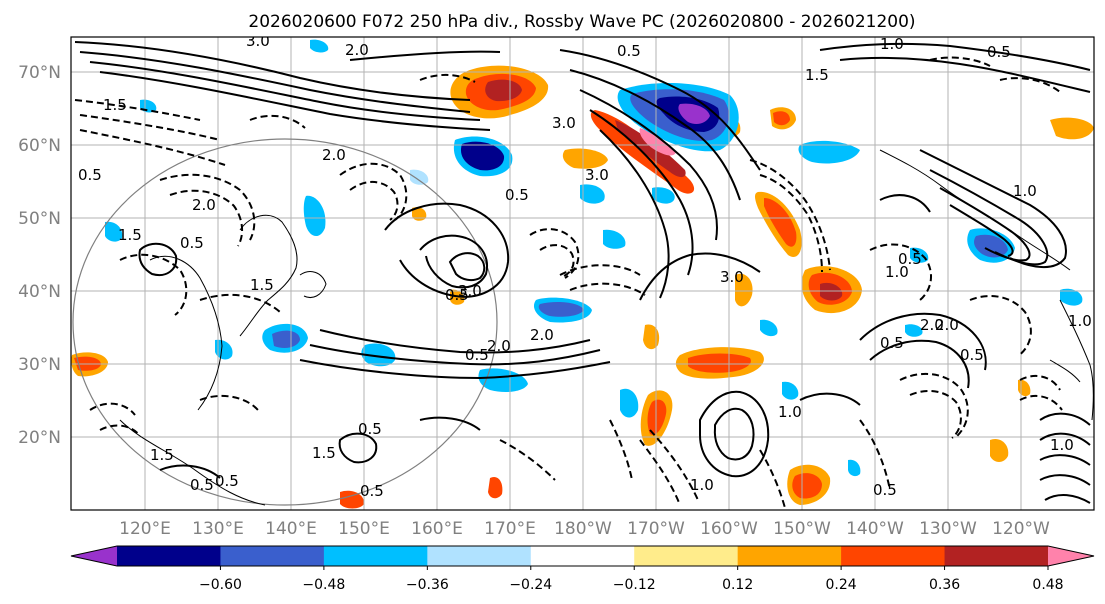 This screenshot has height=604, width=1105. What do you see at coordinates (39, 146) in the screenshot?
I see `lat-label: 60°N` at bounding box center [39, 146].